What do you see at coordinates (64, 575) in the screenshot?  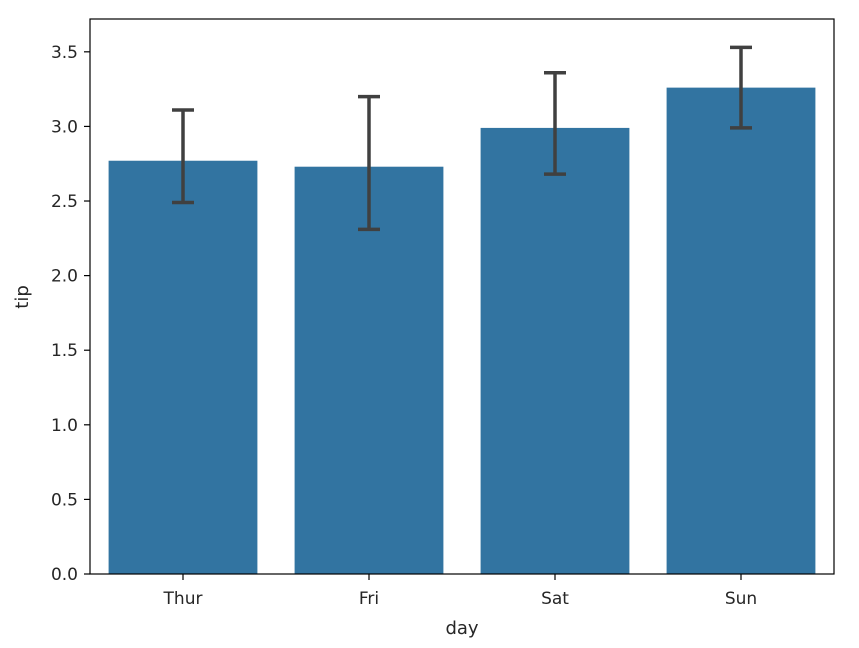 I see `y-tick-label: 0.0` at bounding box center [64, 575].